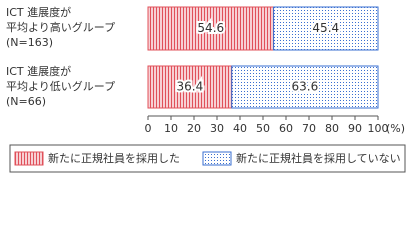  Describe the element at coordinates (60, 27) in the screenshot. I see `category-label: 平均より高いグループ` at that location.